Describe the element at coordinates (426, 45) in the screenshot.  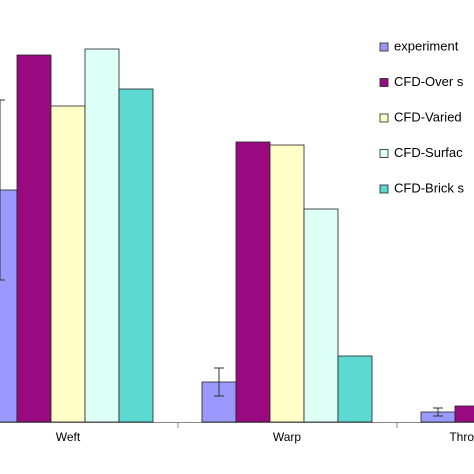
I see `legend-label: experiment` at that location.